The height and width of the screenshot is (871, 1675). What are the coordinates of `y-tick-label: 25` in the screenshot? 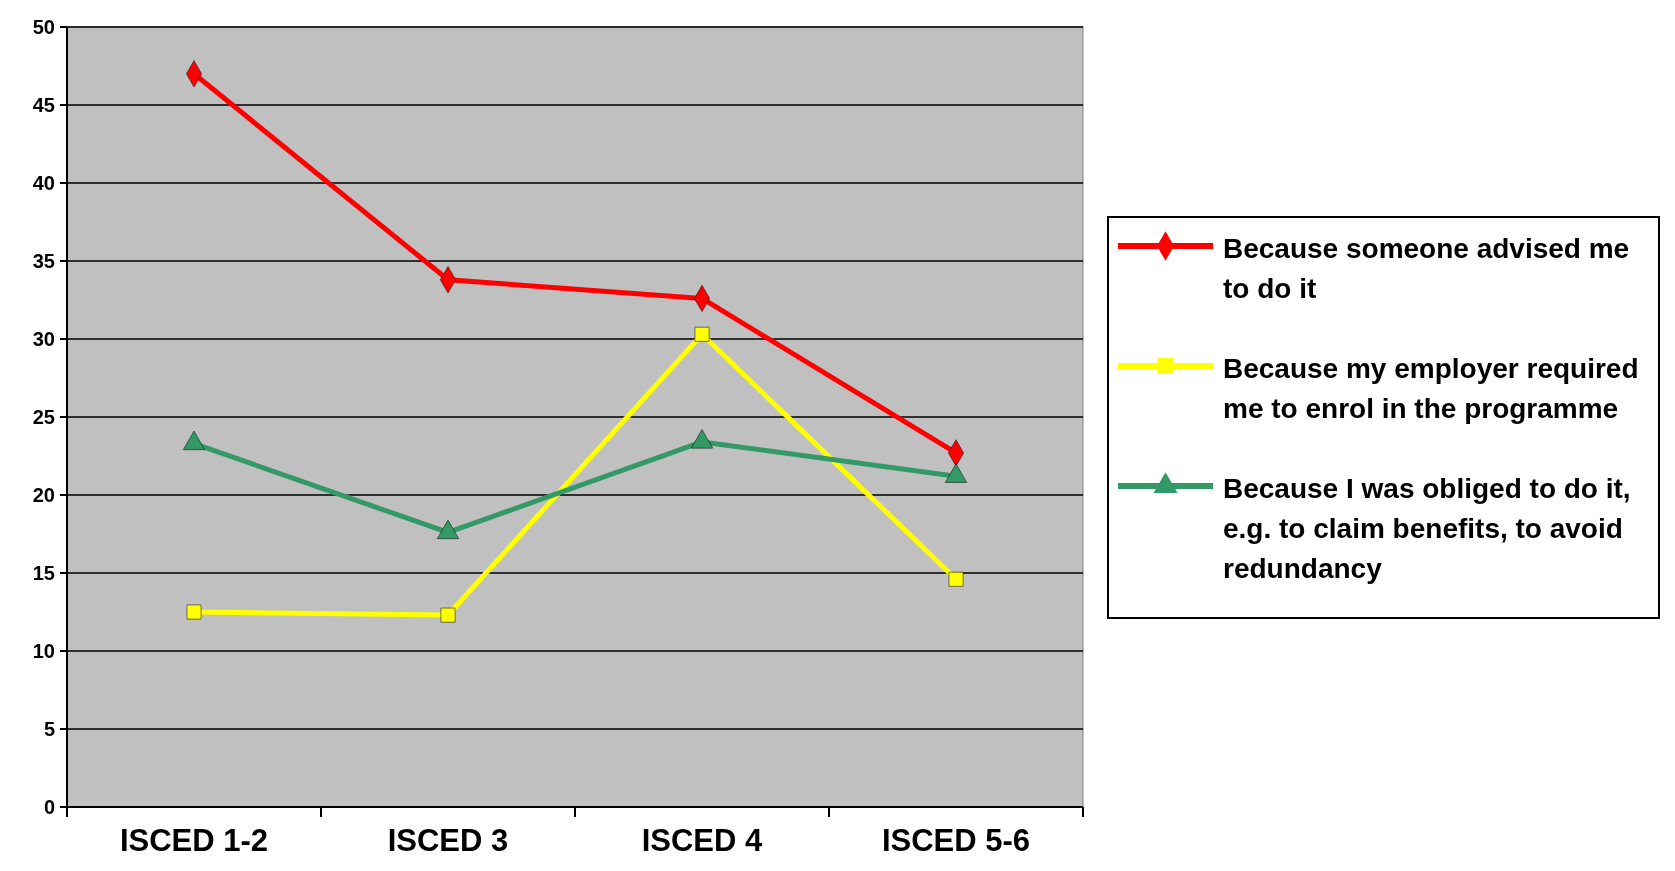 It's located at (43, 417).